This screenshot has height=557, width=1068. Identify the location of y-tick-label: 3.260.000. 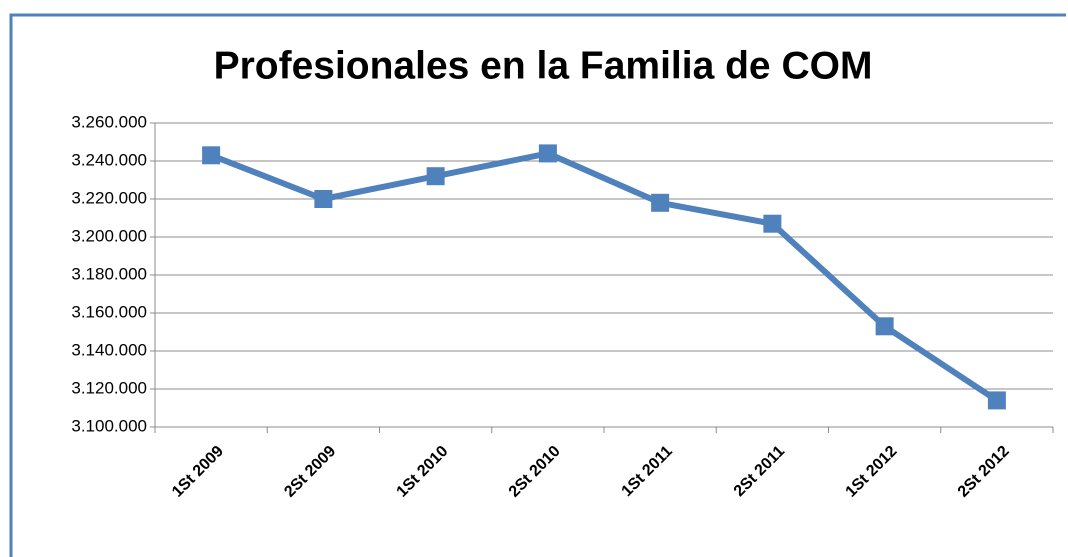
(109, 121).